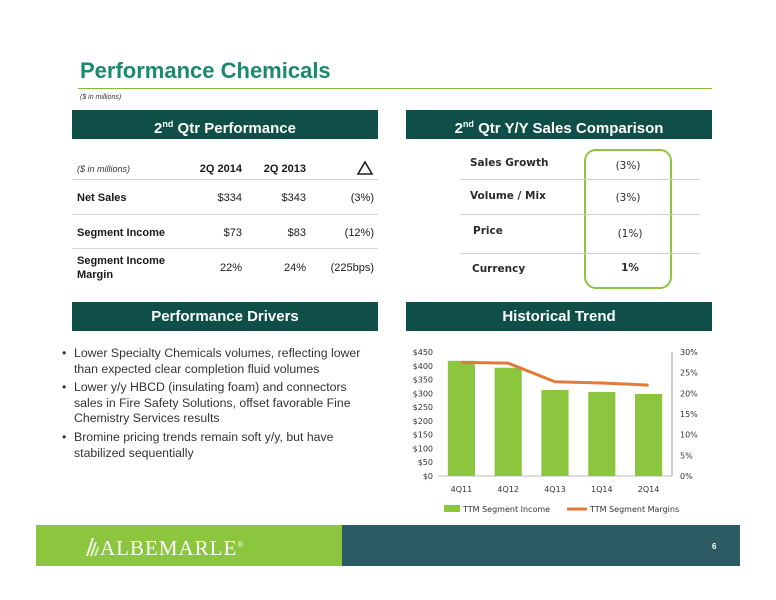 This screenshot has width=776, height=600. Describe the element at coordinates (686, 476) in the screenshot. I see `y-right-tick-label: 0%` at that location.